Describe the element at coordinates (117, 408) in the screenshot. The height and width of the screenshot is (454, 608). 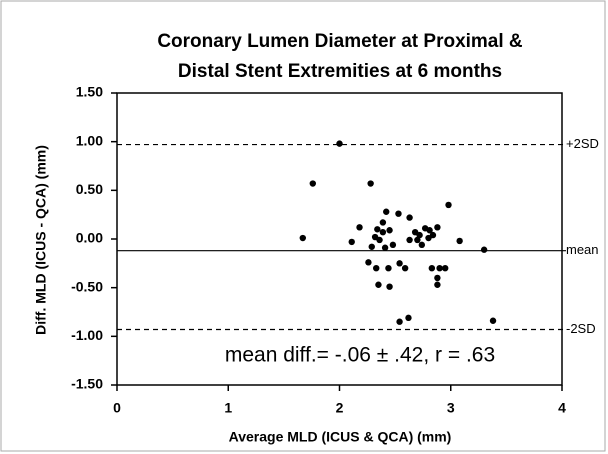
I see `x-tick-label: 0` at that location.